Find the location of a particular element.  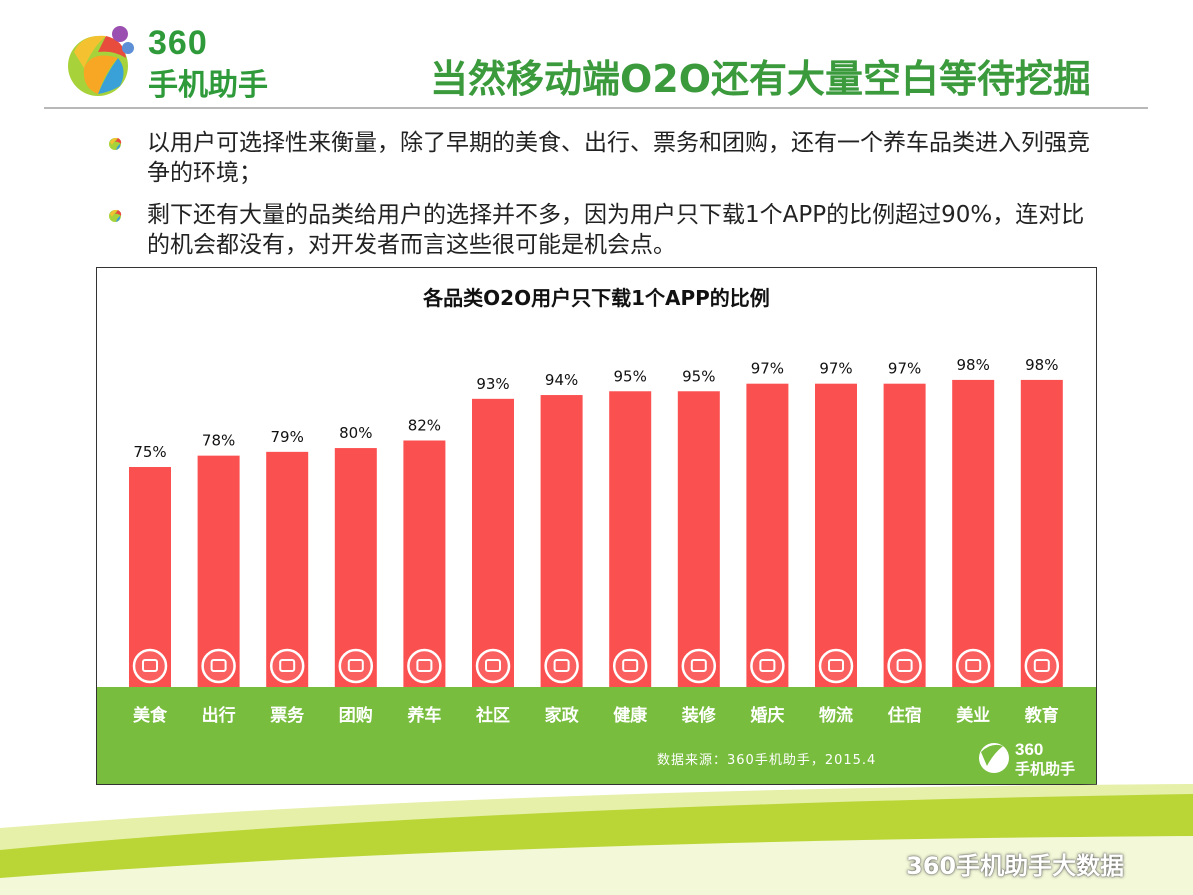

logo-text-360: 360 is located at coordinates (178, 43).